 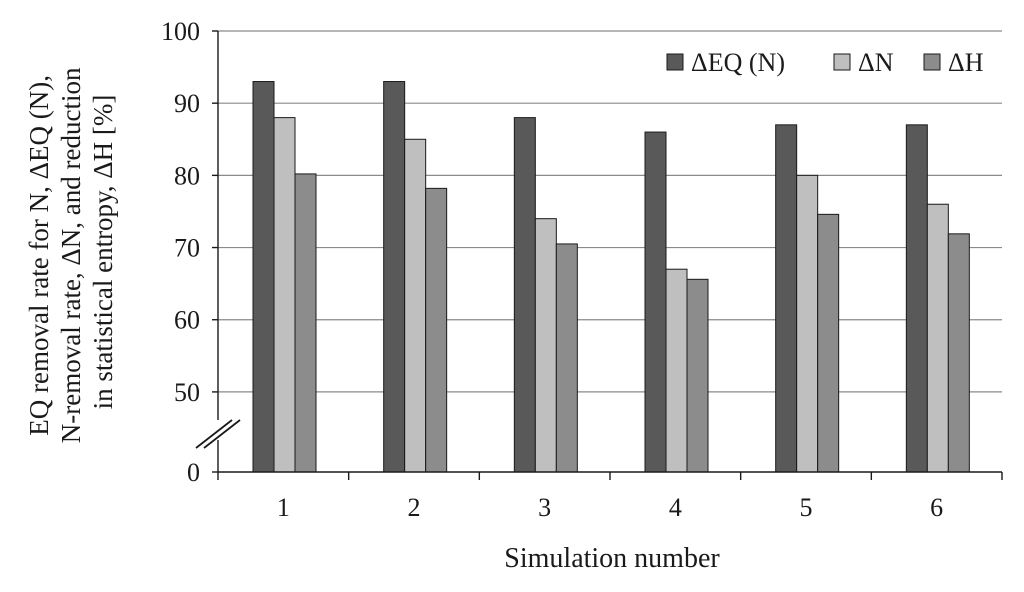 What do you see at coordinates (39, 255) in the screenshot?
I see `y-axis-title-line-1: EQ removal rate for N, ΔEQ (N),` at bounding box center [39, 255].